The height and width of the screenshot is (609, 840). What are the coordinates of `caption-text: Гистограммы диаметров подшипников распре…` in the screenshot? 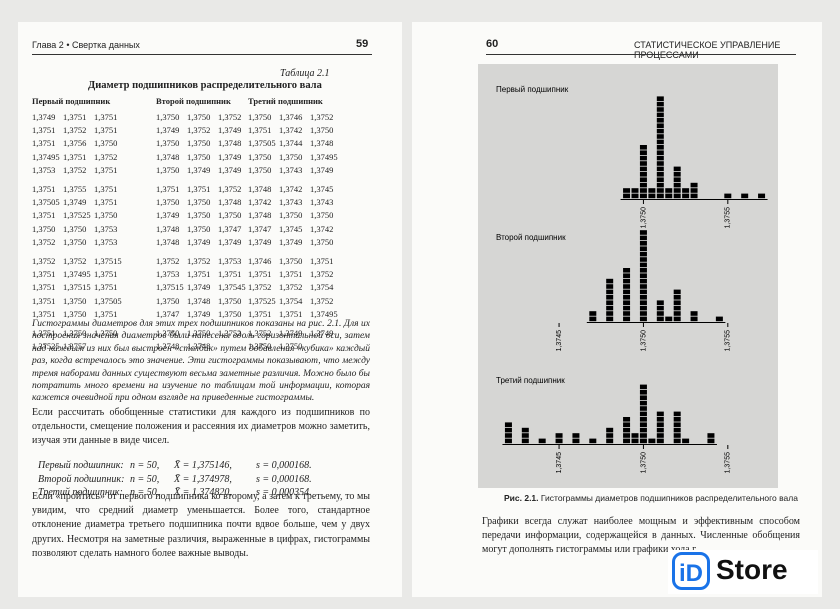 It's located at (669, 498).